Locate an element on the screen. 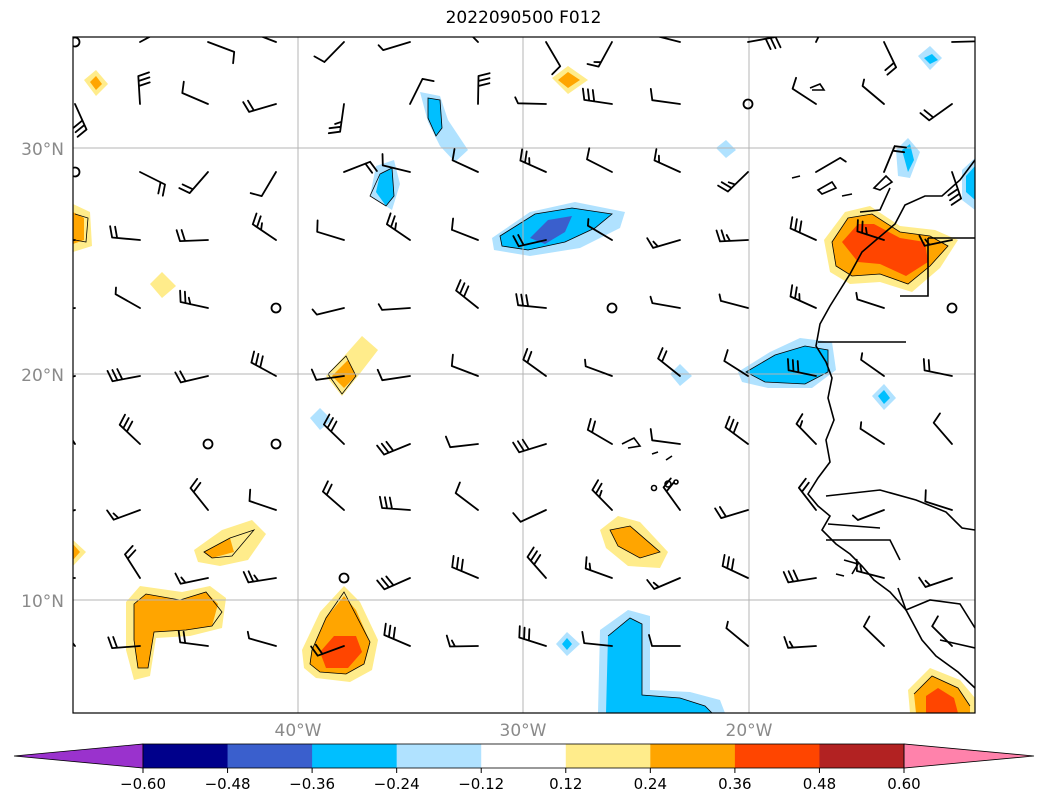 The width and height of the screenshot is (1047, 805). colorbar-tick-label: −0.48 is located at coordinates (228, 784).